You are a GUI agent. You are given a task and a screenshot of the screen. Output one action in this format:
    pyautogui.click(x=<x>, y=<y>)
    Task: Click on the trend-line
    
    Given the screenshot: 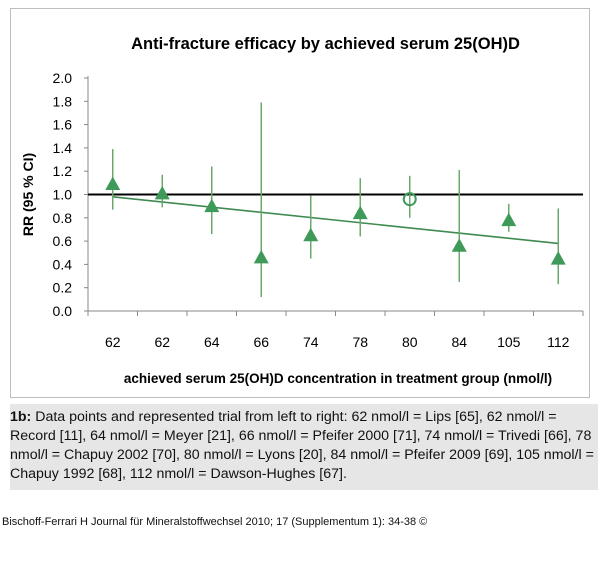 What is the action you would take?
    pyautogui.click(x=335, y=220)
    